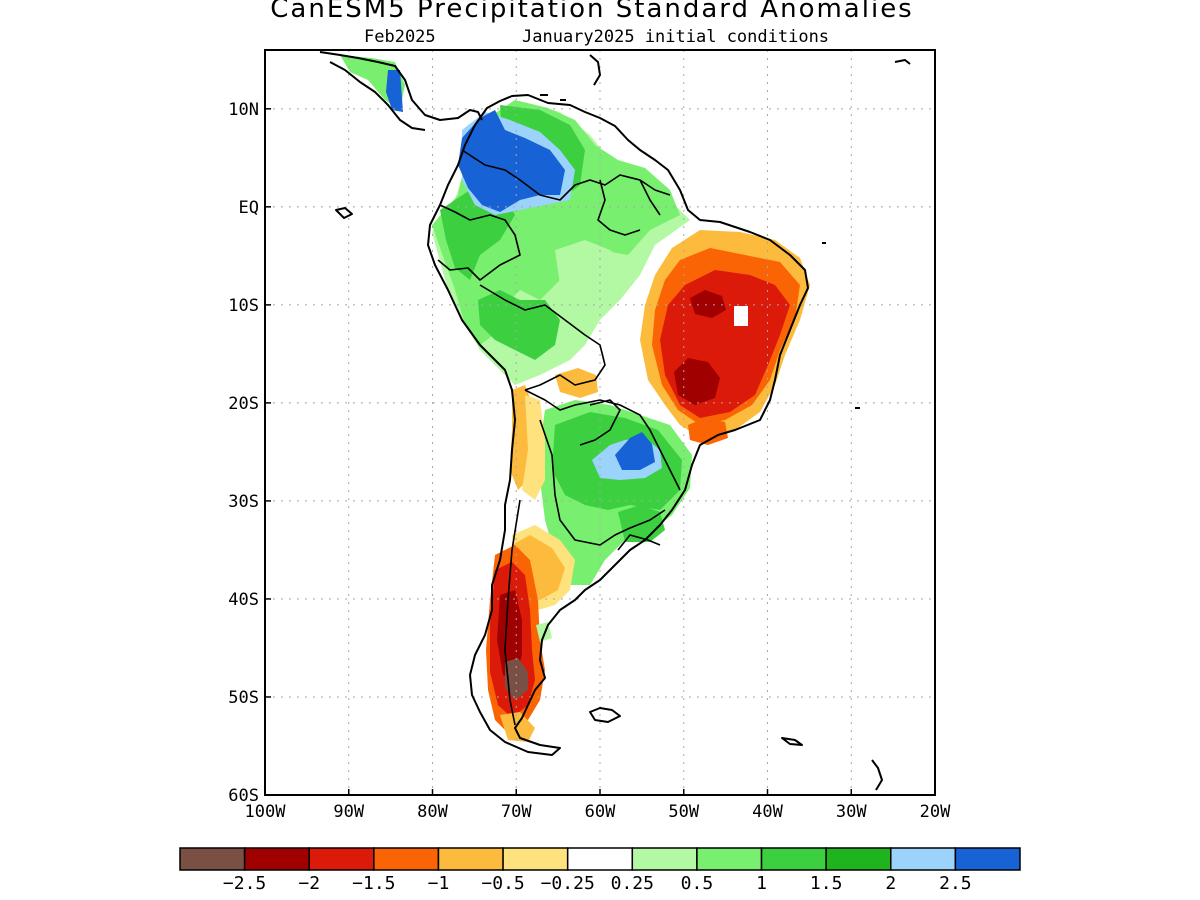  I want to click on colorbar-label: −2, so click(309, 883).